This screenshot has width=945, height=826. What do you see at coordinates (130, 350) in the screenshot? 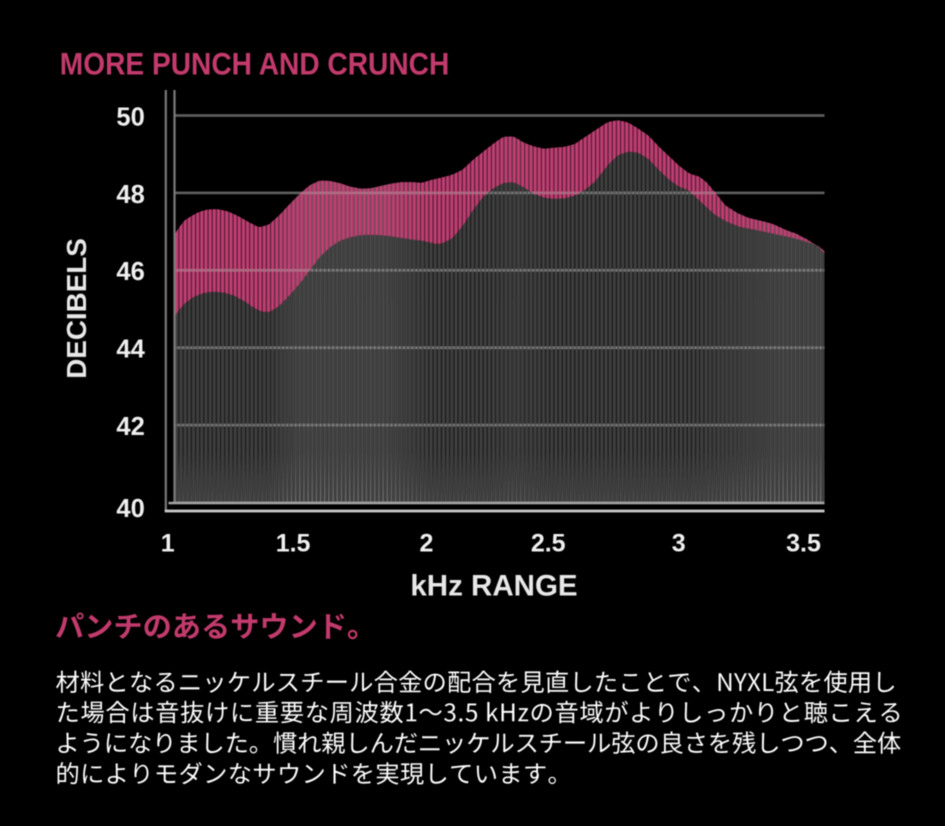
I see `svg-text: 44` at bounding box center [130, 350].